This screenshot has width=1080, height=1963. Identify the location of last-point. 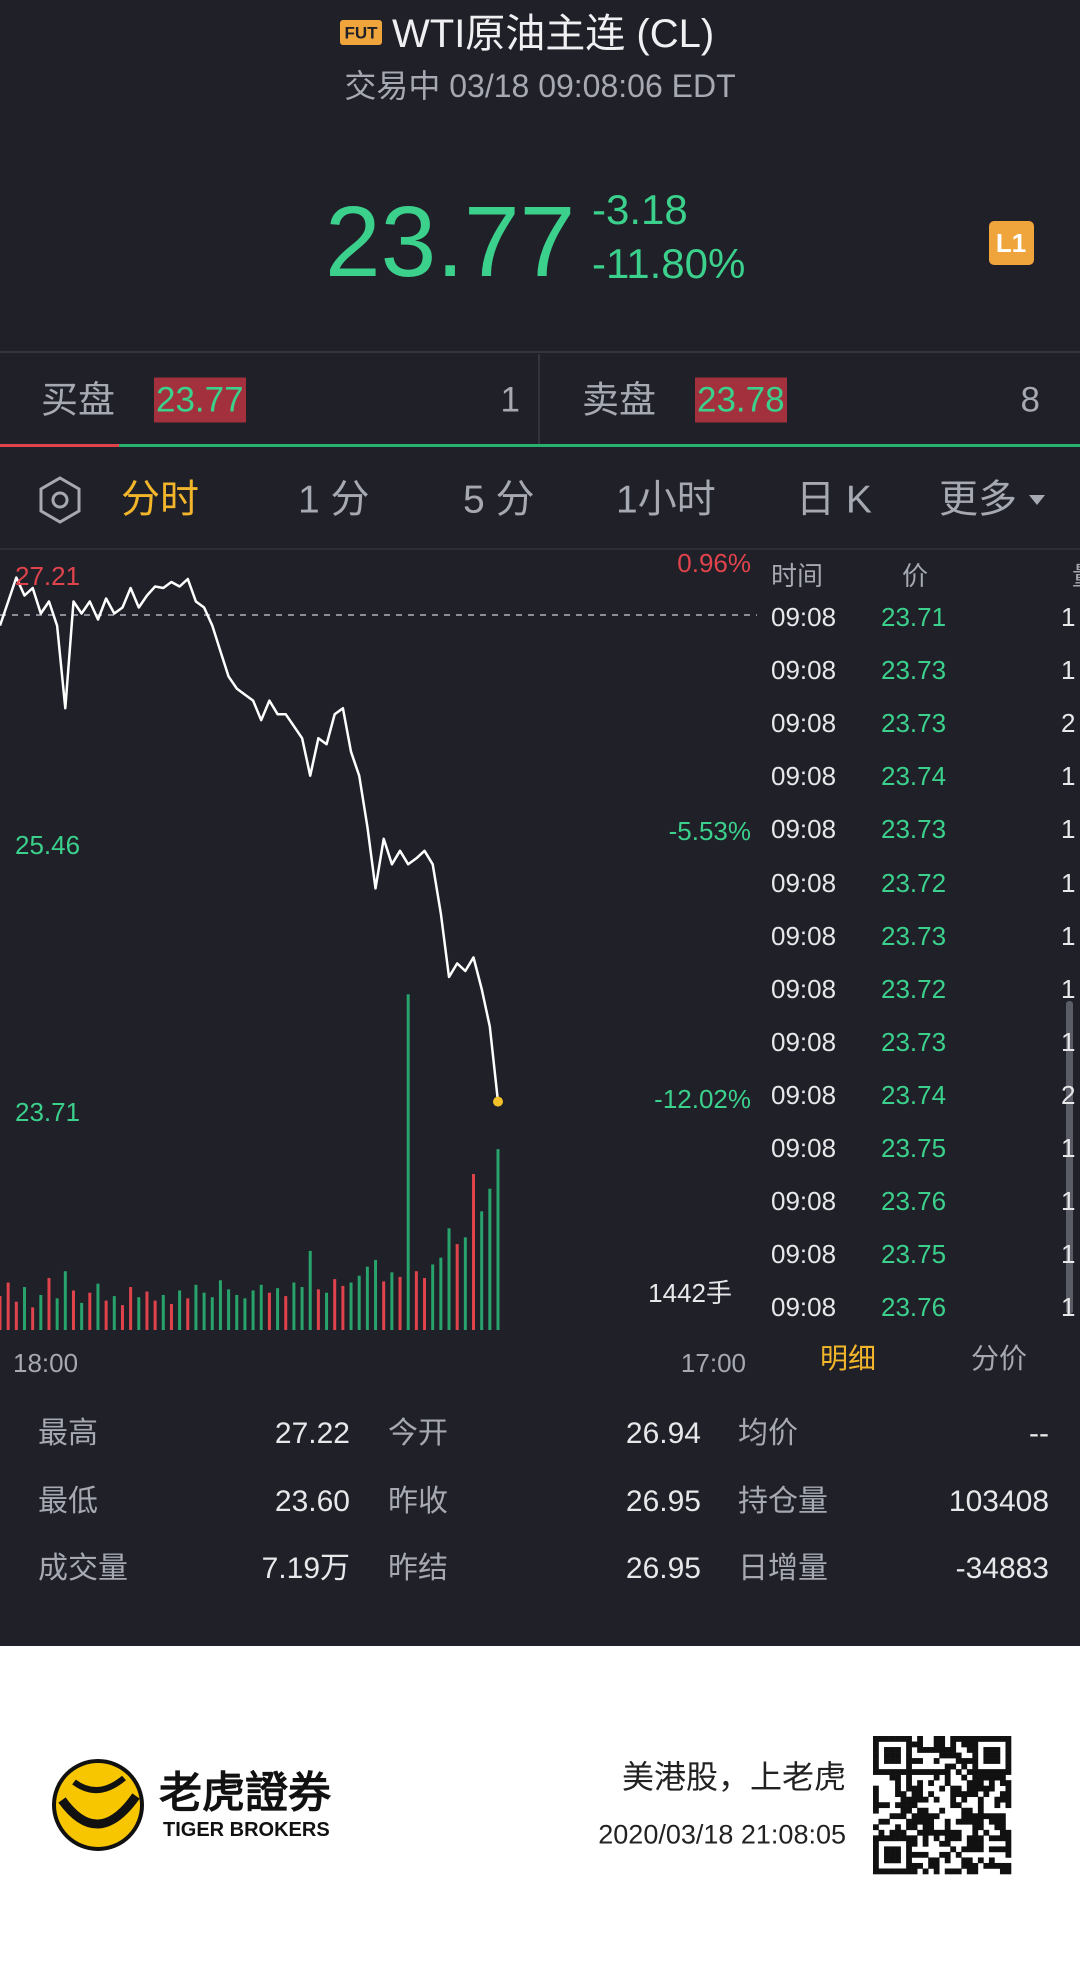
(498, 1101).